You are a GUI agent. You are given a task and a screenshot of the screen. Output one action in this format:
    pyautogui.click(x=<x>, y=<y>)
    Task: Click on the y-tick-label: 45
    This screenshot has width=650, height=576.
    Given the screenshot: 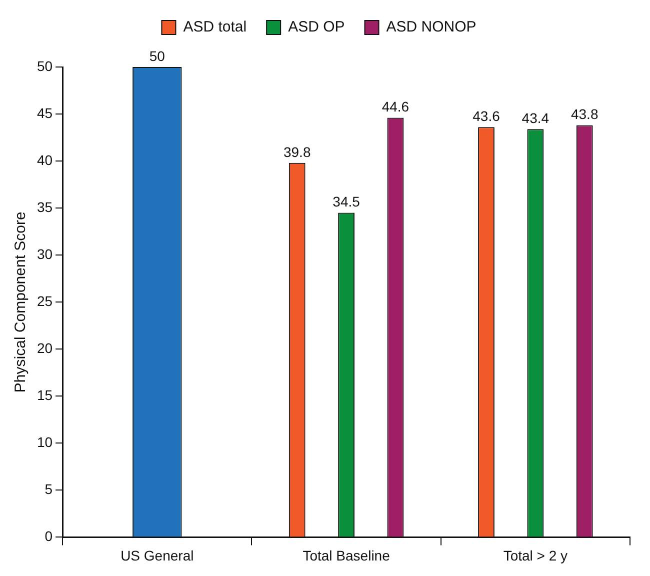 What is the action you would take?
    pyautogui.click(x=44, y=112)
    